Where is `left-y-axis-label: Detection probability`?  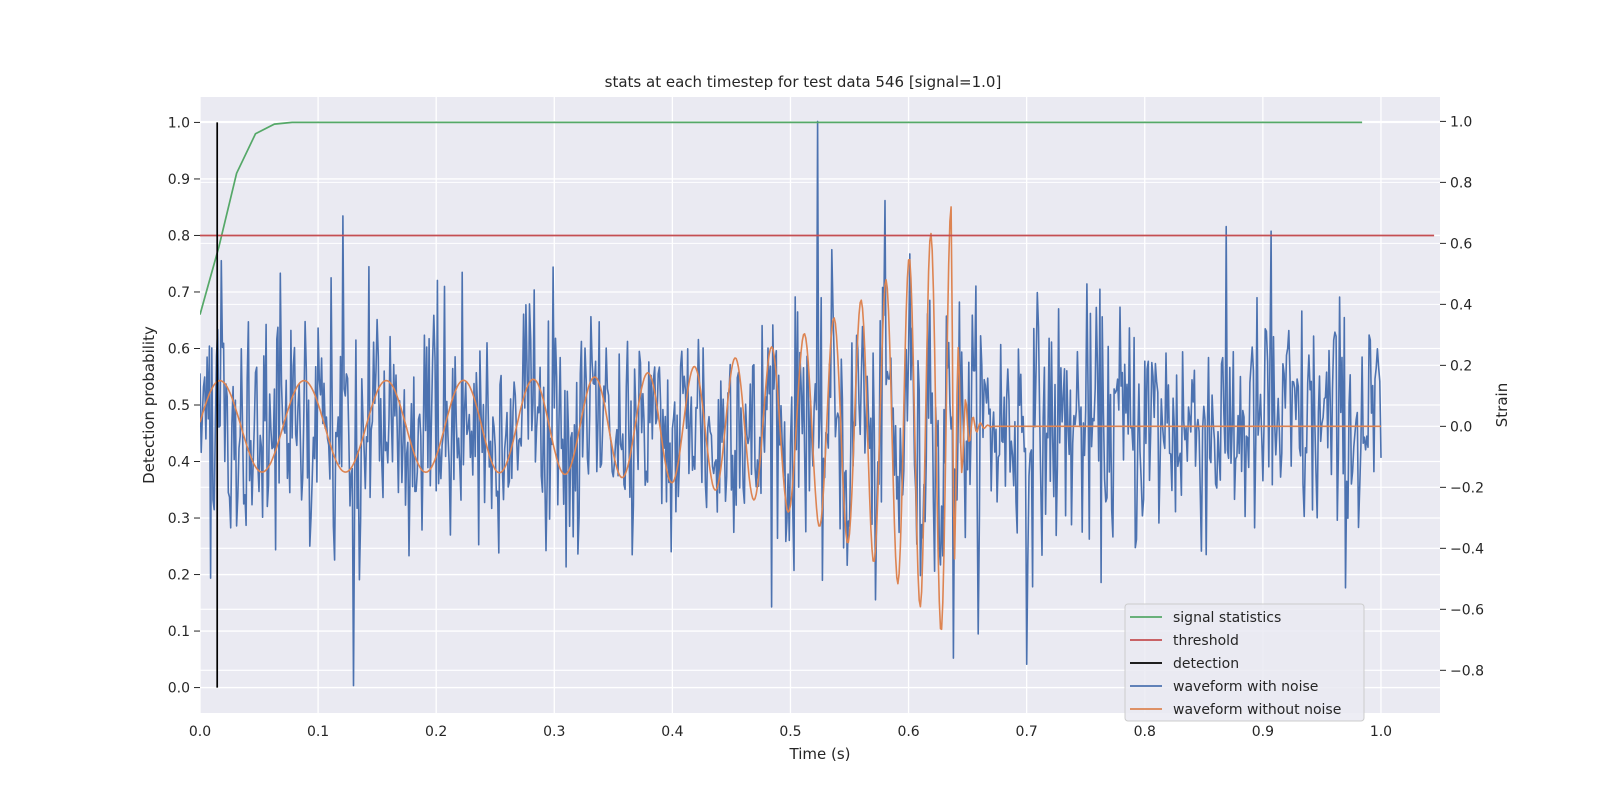 left-y-axis-label: Detection probability is located at coordinates (149, 405).